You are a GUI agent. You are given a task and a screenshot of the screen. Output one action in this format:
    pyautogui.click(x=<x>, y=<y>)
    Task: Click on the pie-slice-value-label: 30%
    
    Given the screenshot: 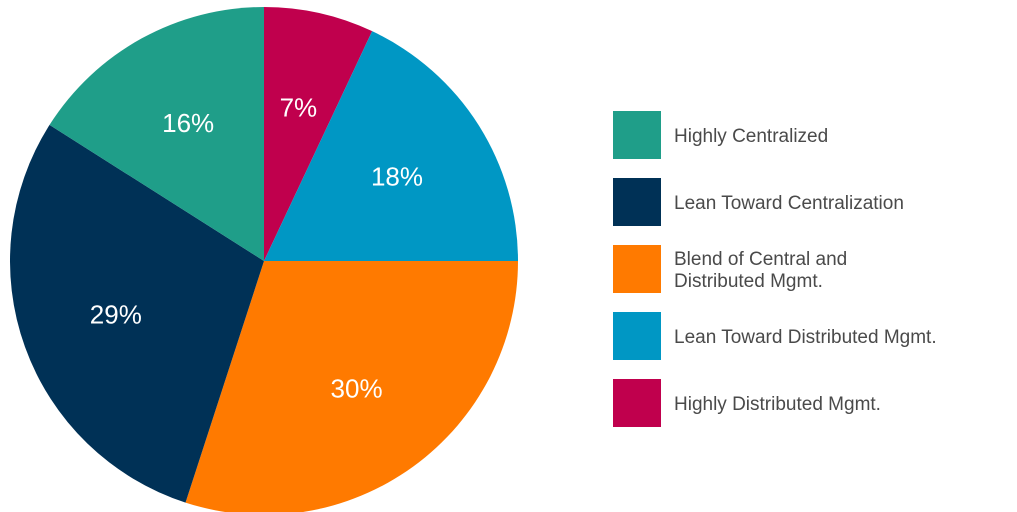 What is the action you would take?
    pyautogui.click(x=357, y=388)
    